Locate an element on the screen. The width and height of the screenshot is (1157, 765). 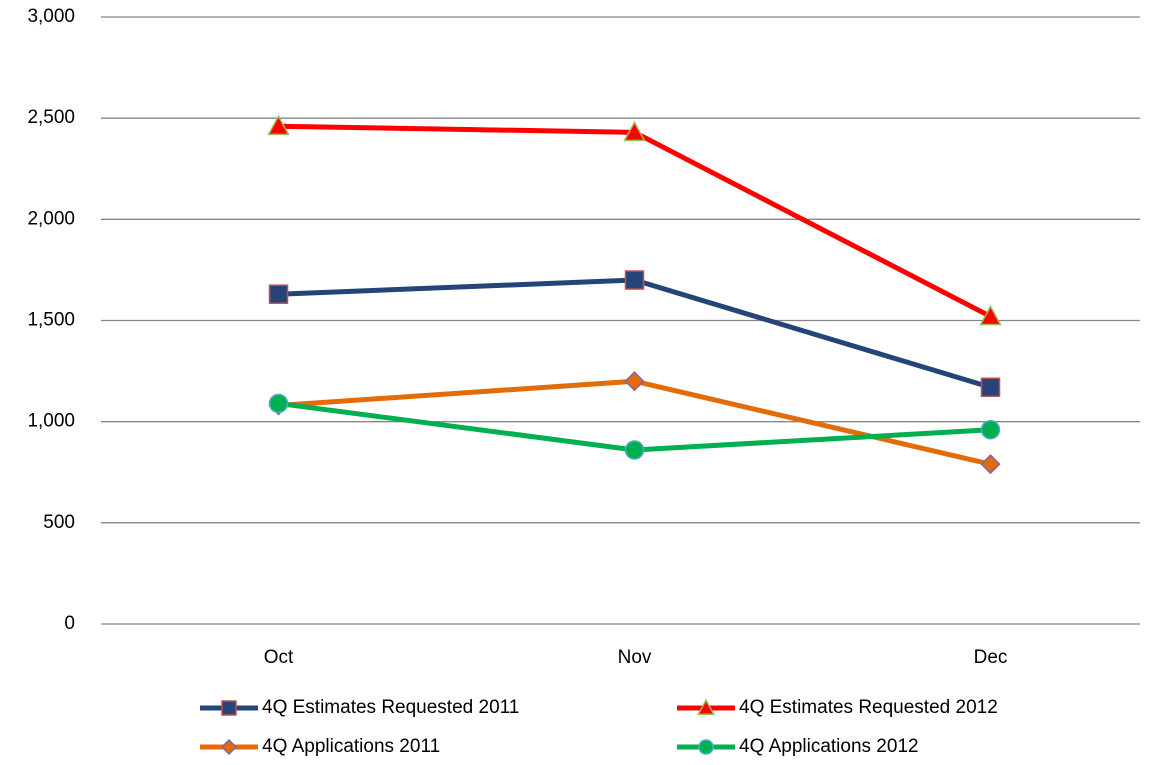
y-tick-label: 2,000 is located at coordinates (51, 218).